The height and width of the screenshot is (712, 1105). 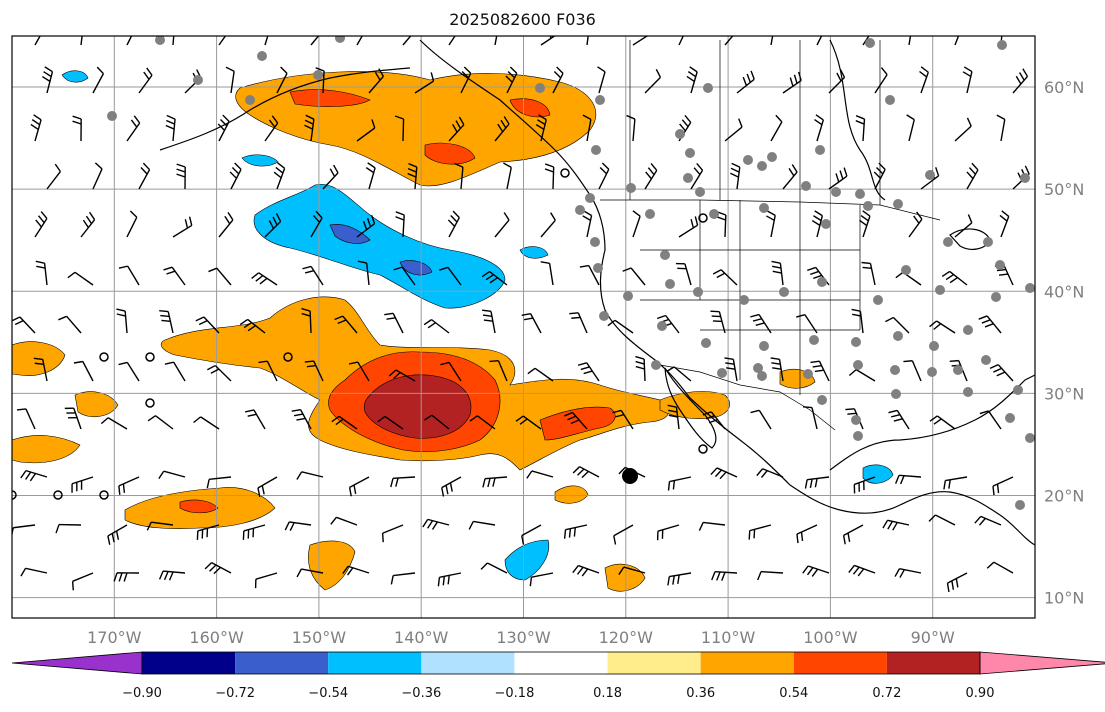 I want to click on colorbar-bin, so click(x=933, y=663).